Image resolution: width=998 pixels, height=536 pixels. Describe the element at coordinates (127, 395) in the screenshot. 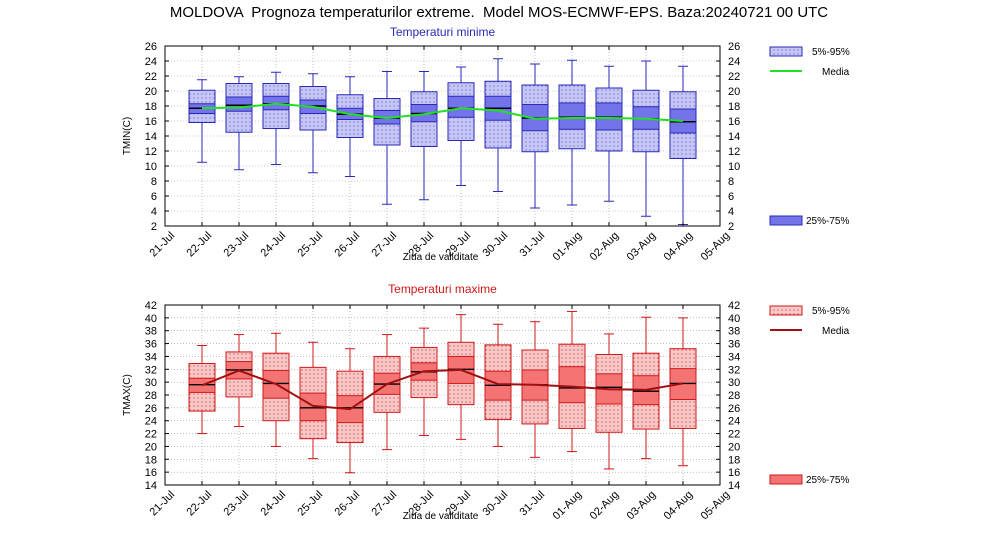

I see `y-axis-label: TMAX(C)` at that location.